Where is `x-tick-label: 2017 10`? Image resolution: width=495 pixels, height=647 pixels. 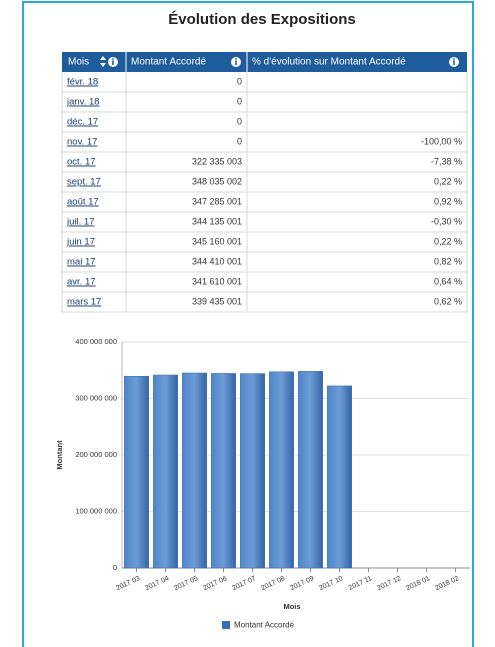 x-tick-label: 2017 10 is located at coordinates (331, 583).